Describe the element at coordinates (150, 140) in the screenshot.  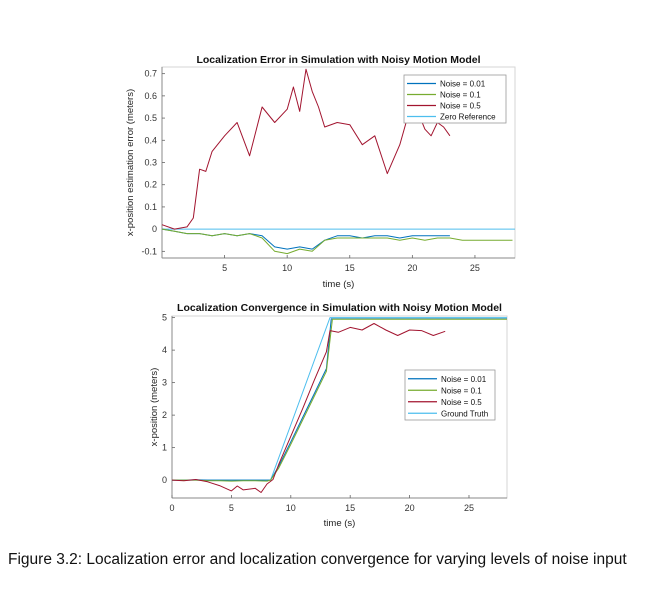
I see `y-tick-label: 0.4` at that location.